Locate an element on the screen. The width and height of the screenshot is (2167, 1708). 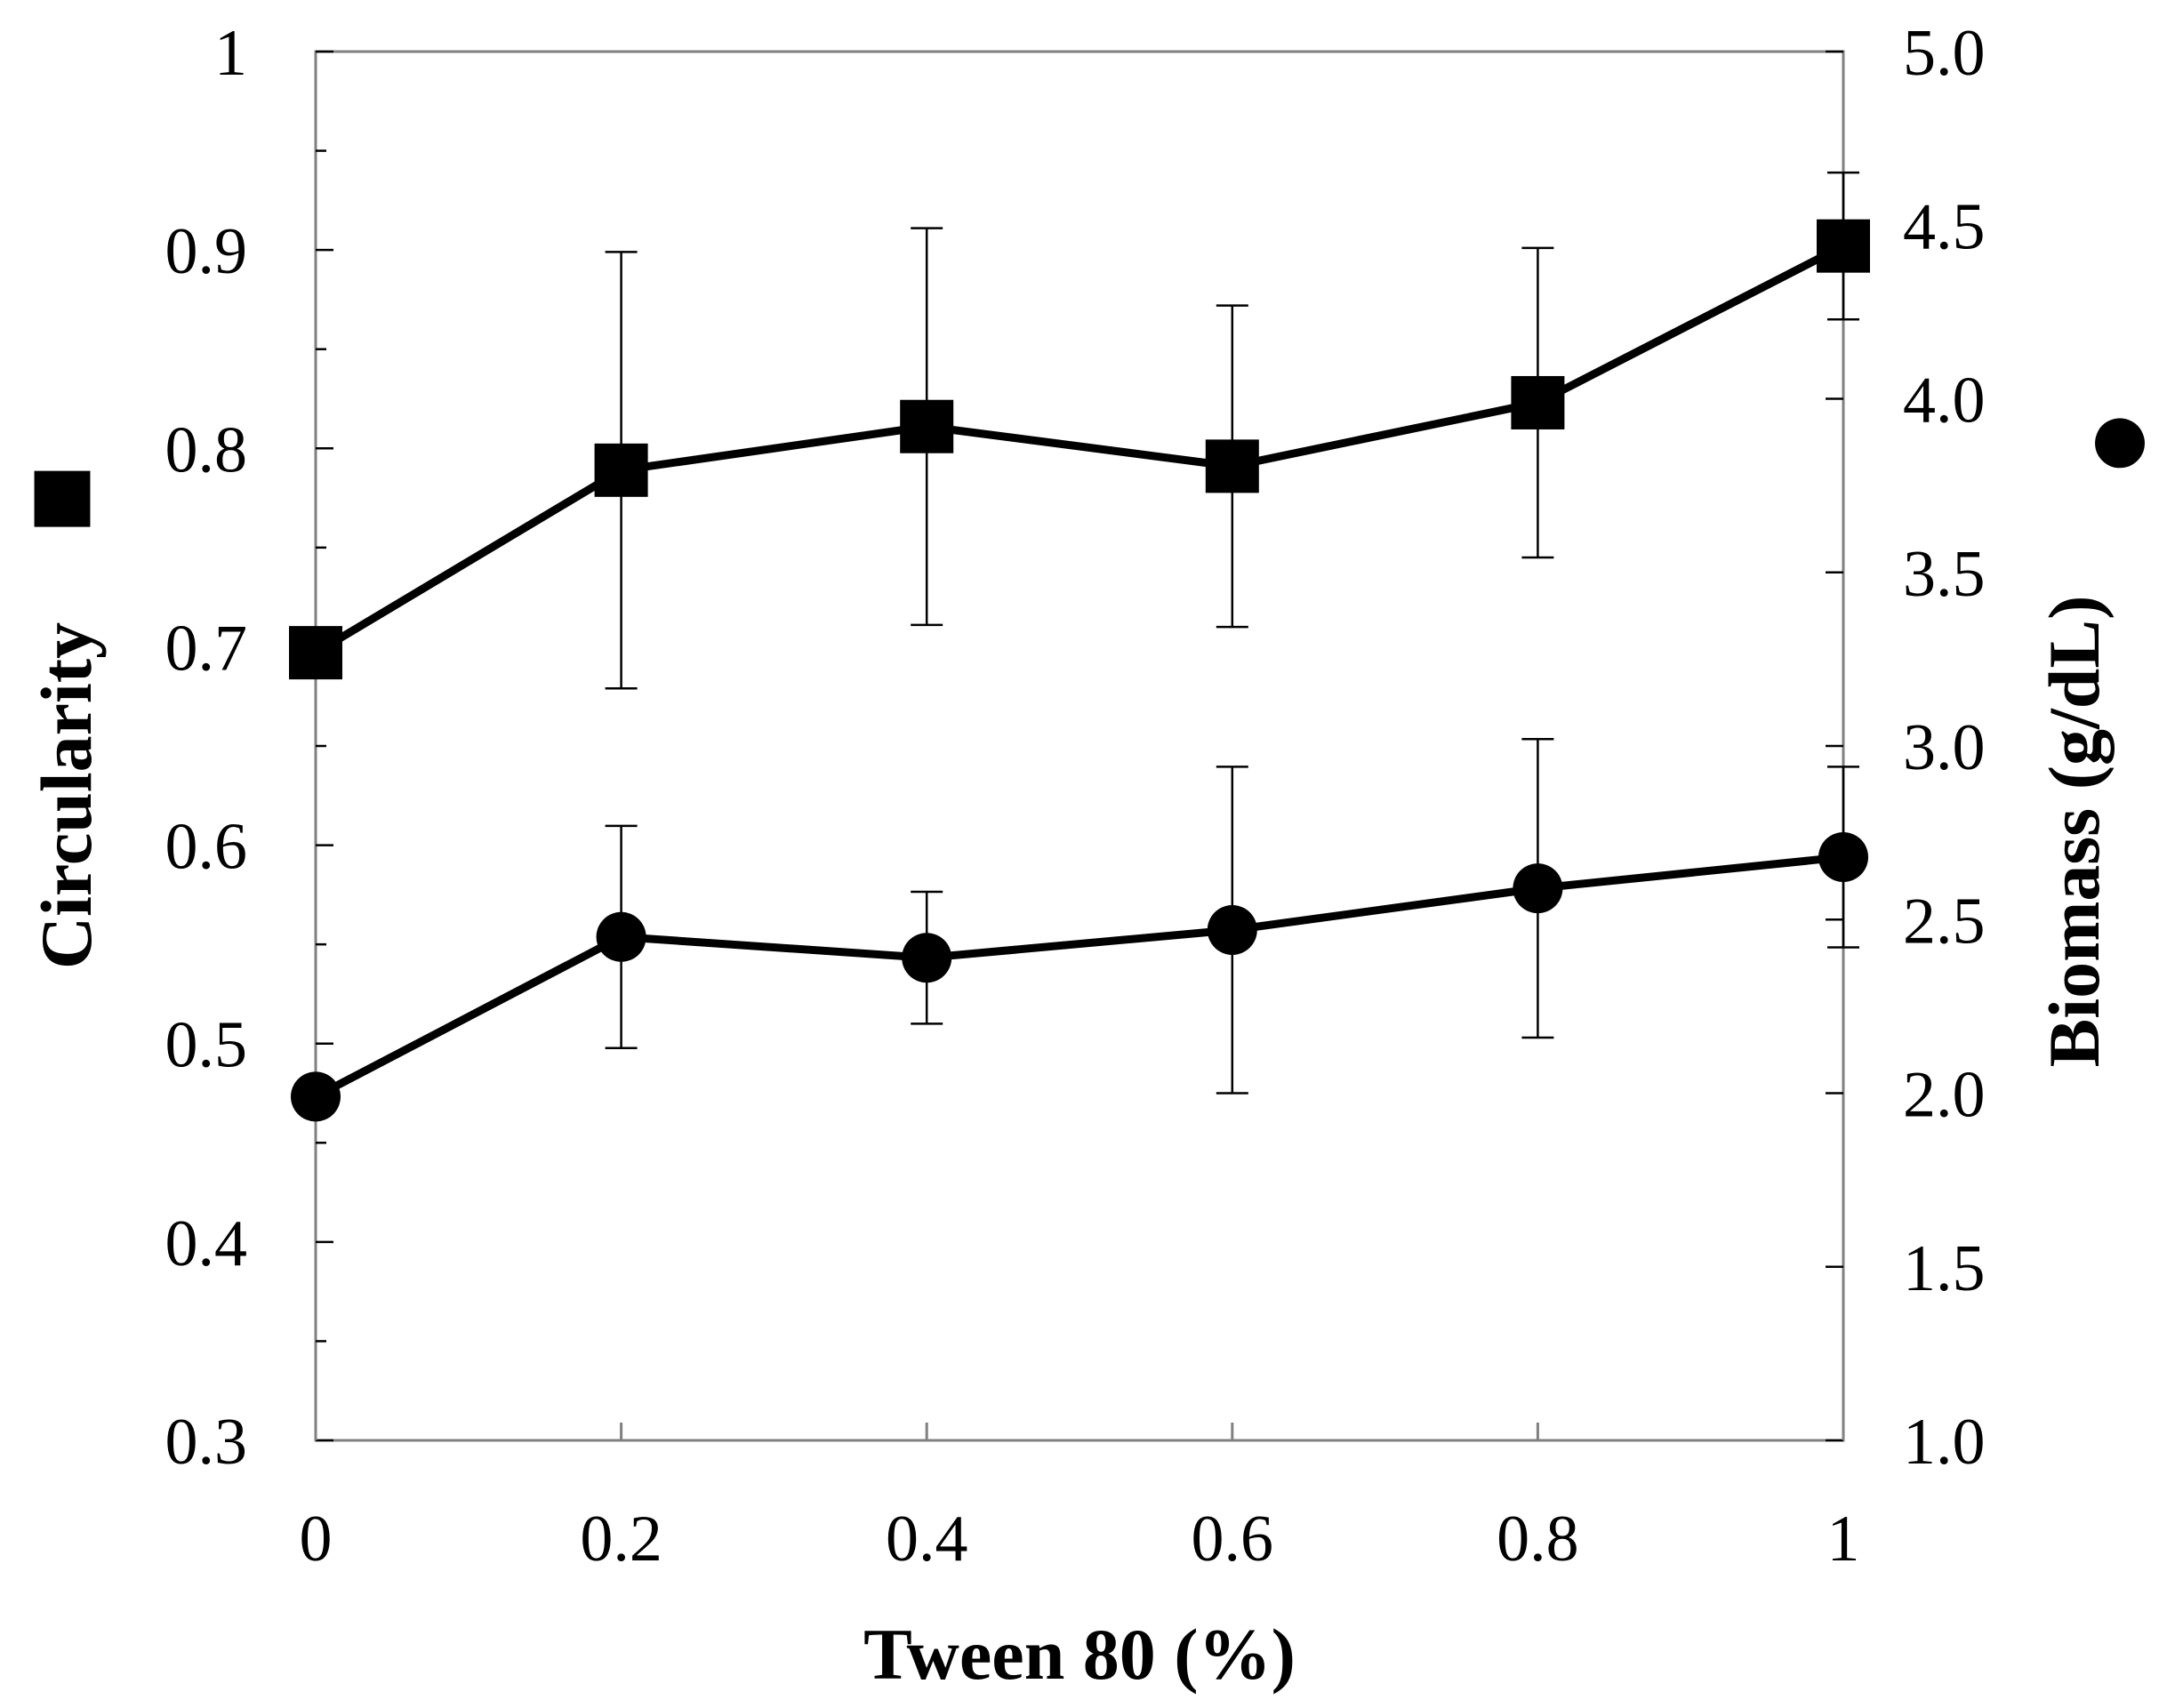
x-tick-label: 0.8 is located at coordinates (1538, 1539).